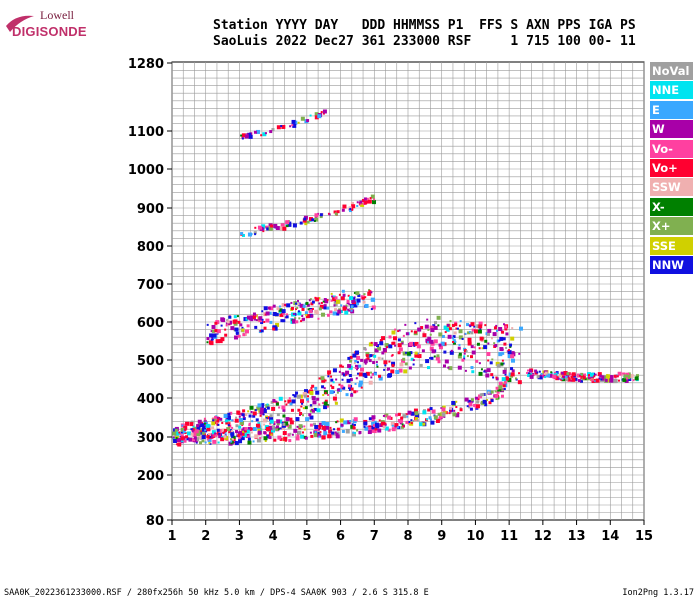 The width and height of the screenshot is (700, 600). I want to click on legend: NoVal NNE E W Vo- Vo+ SSW X- X+ SSE NNW, so click(671, 168).